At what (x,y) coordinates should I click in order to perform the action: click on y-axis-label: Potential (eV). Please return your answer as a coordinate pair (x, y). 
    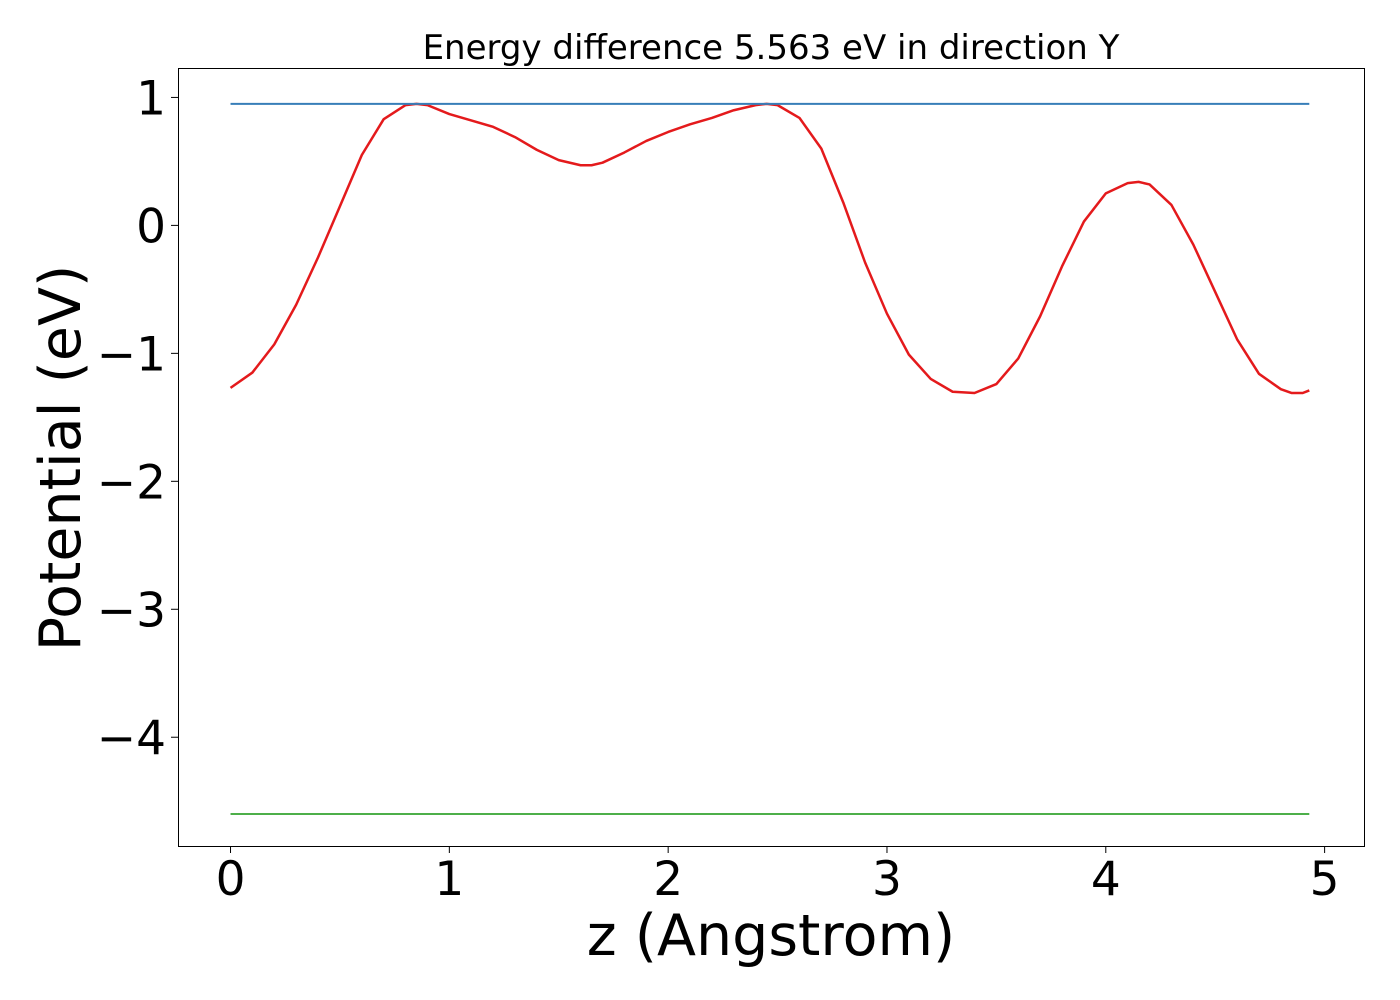
    Looking at the image, I should click on (61, 458).